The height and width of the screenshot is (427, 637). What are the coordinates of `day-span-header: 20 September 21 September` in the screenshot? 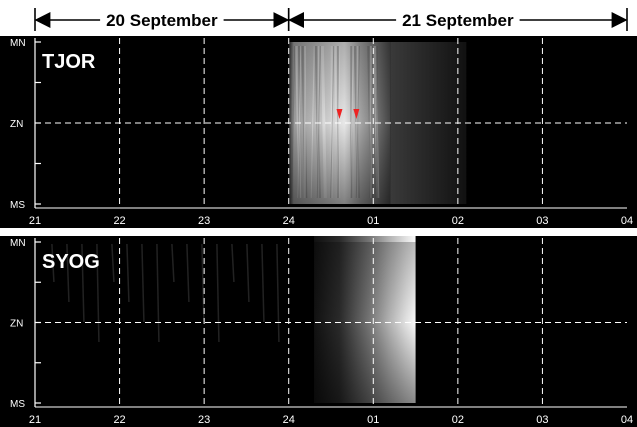 It's located at (331, 19).